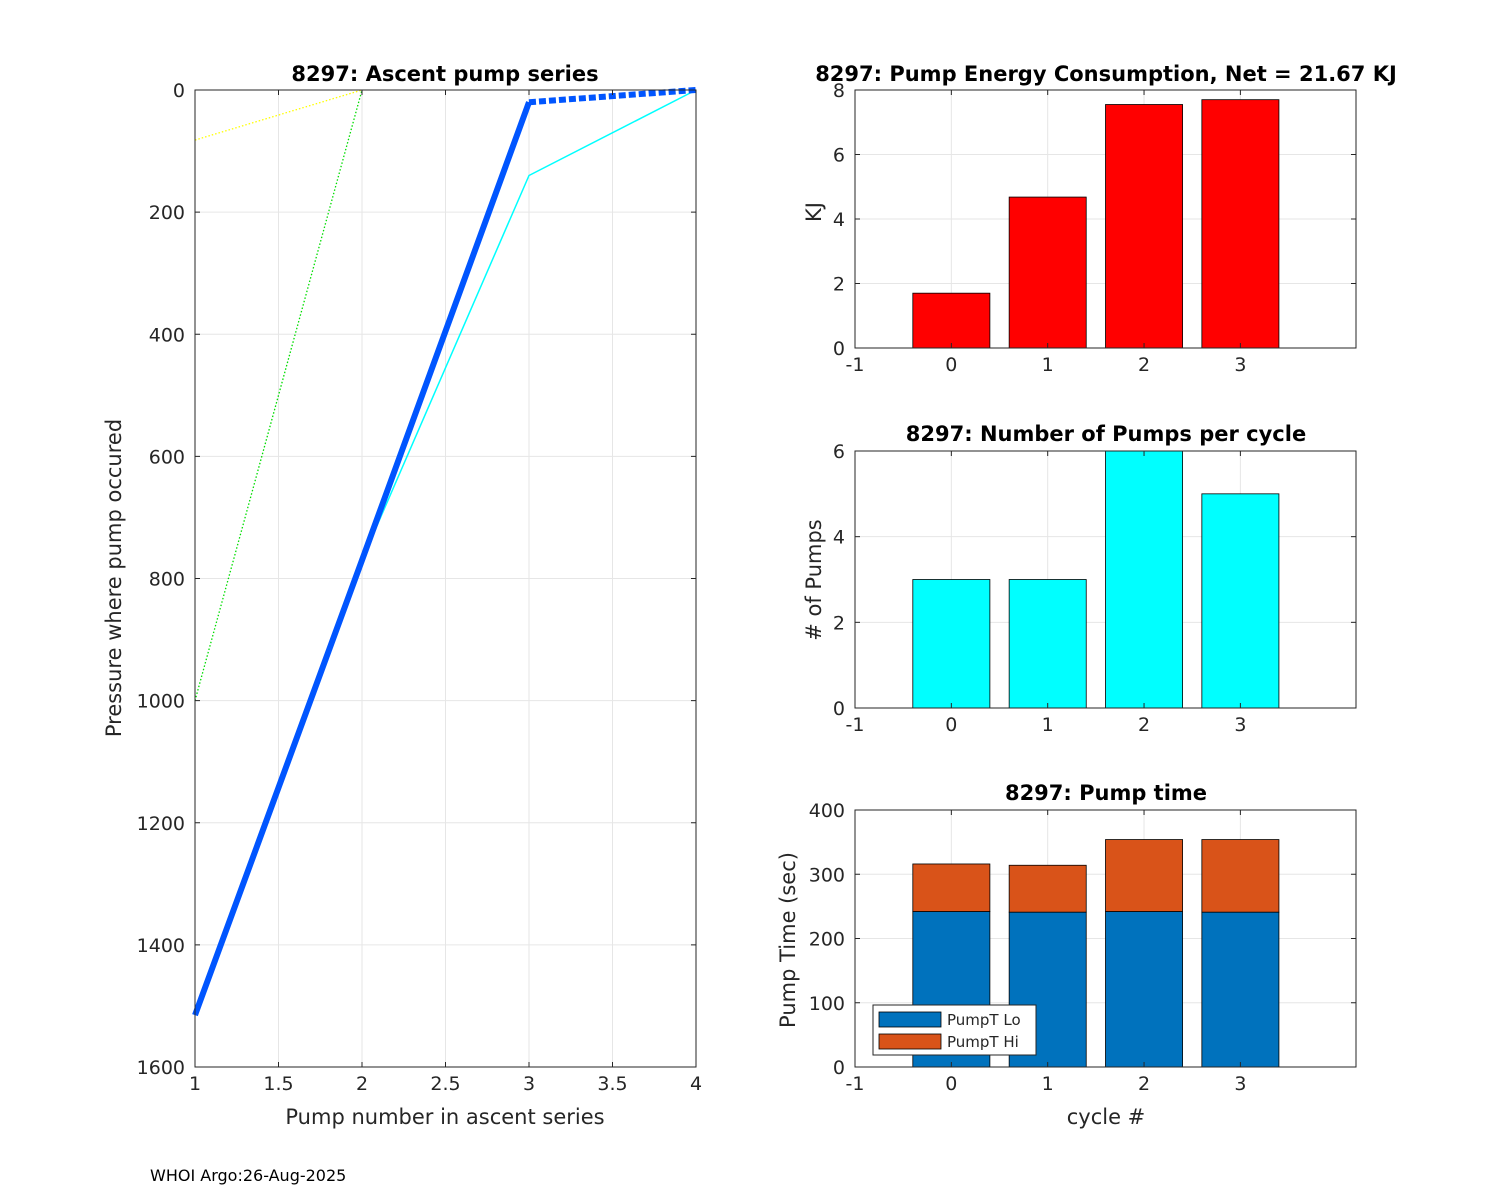 This screenshot has height=1200, width=1500. Describe the element at coordinates (1106, 1117) in the screenshot. I see `pumptime-xlabel: cycle #` at that location.